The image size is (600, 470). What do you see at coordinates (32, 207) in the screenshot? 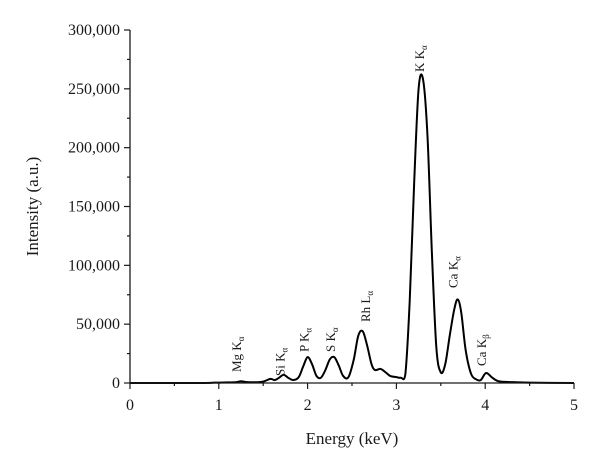
I see `y-axis-title: Intensity (a.u.)` at bounding box center [32, 207].